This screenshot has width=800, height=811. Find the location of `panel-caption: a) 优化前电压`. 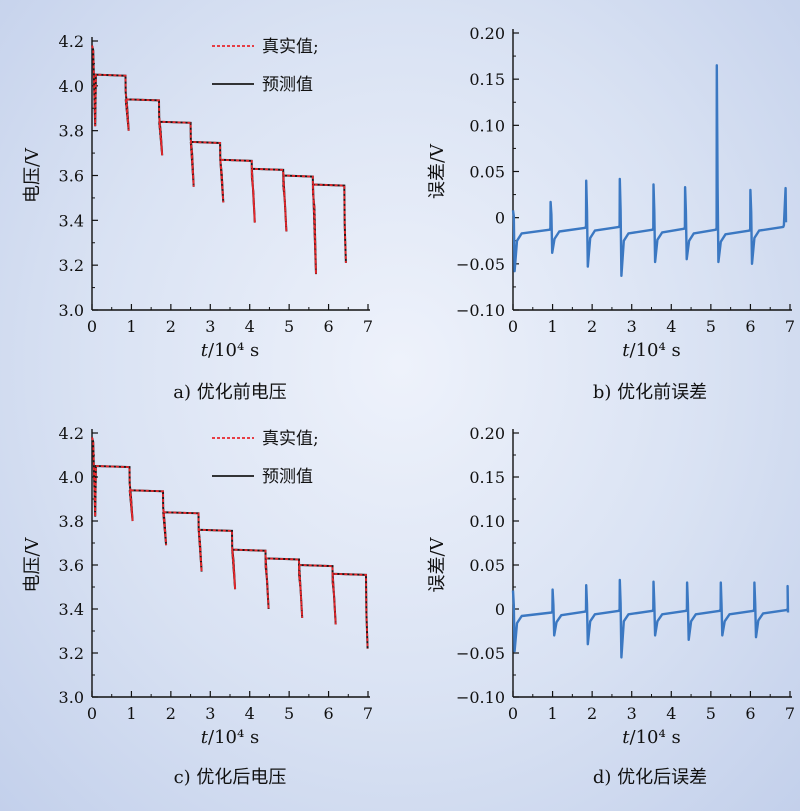

panel-caption: a) 优化前电压 is located at coordinates (229, 392).